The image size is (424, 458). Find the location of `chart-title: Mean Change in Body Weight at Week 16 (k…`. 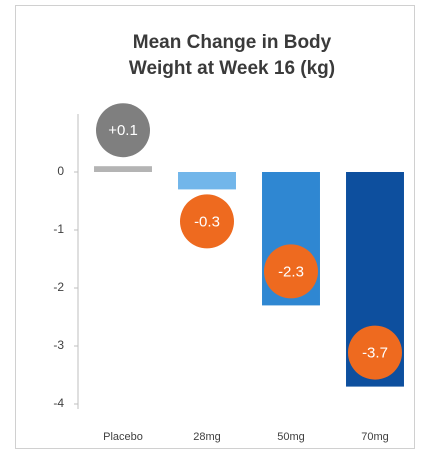

chart-title: Mean Change in Body Weight at Week 16 (k… is located at coordinates (232, 55).